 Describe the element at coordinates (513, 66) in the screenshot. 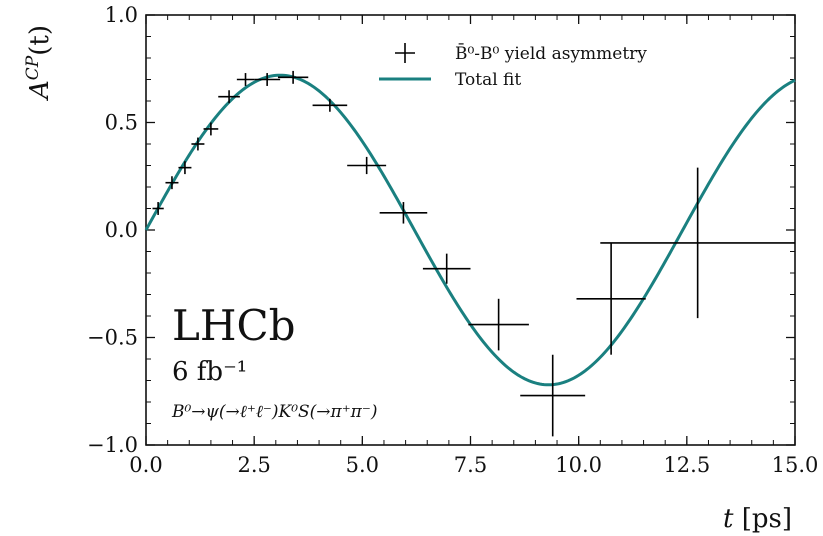

I see `legend: B̄⁰-B⁰ yield asymmetry Total fit` at that location.